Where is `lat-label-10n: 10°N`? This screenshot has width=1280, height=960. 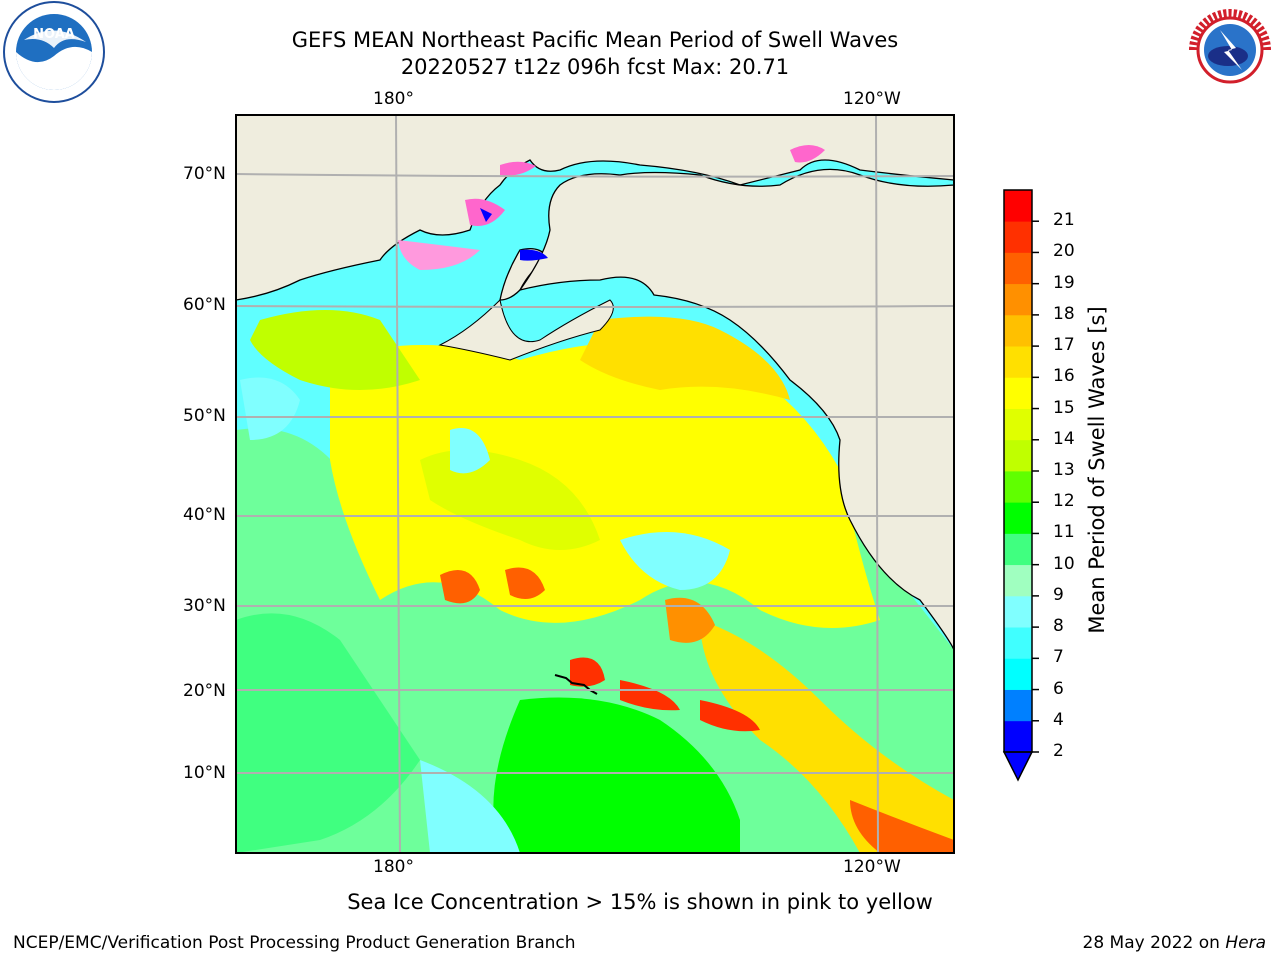 lat-label-10n: 10°N is located at coordinates (204, 773).